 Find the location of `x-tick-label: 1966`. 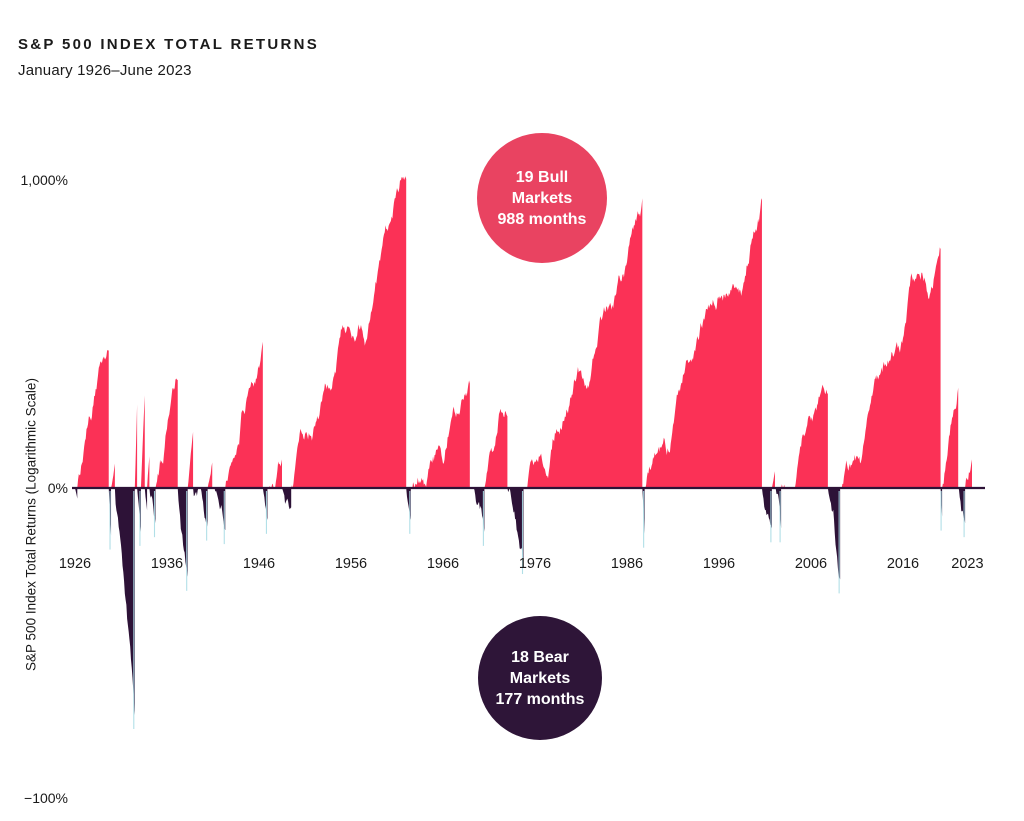

x-tick-label: 1966 is located at coordinates (443, 564).